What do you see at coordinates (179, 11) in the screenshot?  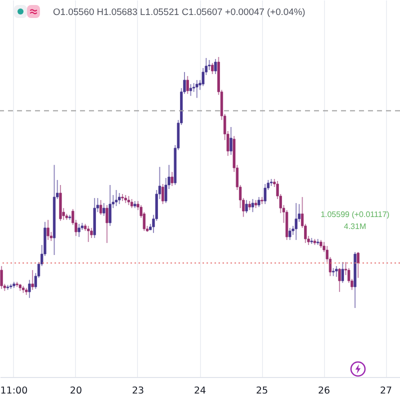 I see `text: O1.05560 H1.05683 L1.05521 C1.05607 +0.00047 (+0.04%)` at bounding box center [179, 11].